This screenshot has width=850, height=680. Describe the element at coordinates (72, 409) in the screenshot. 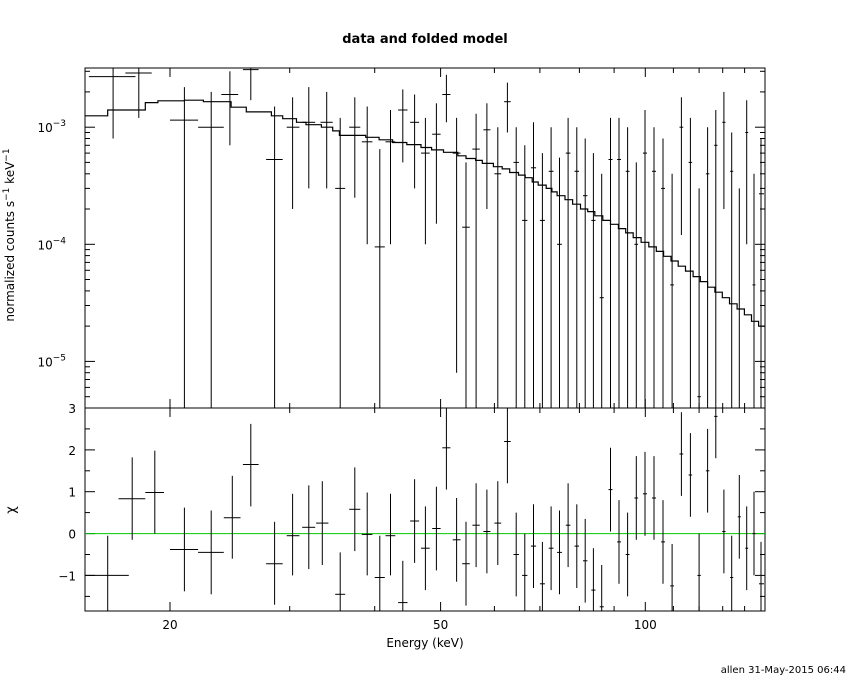

I see `y-tick-label: 3` at that location.